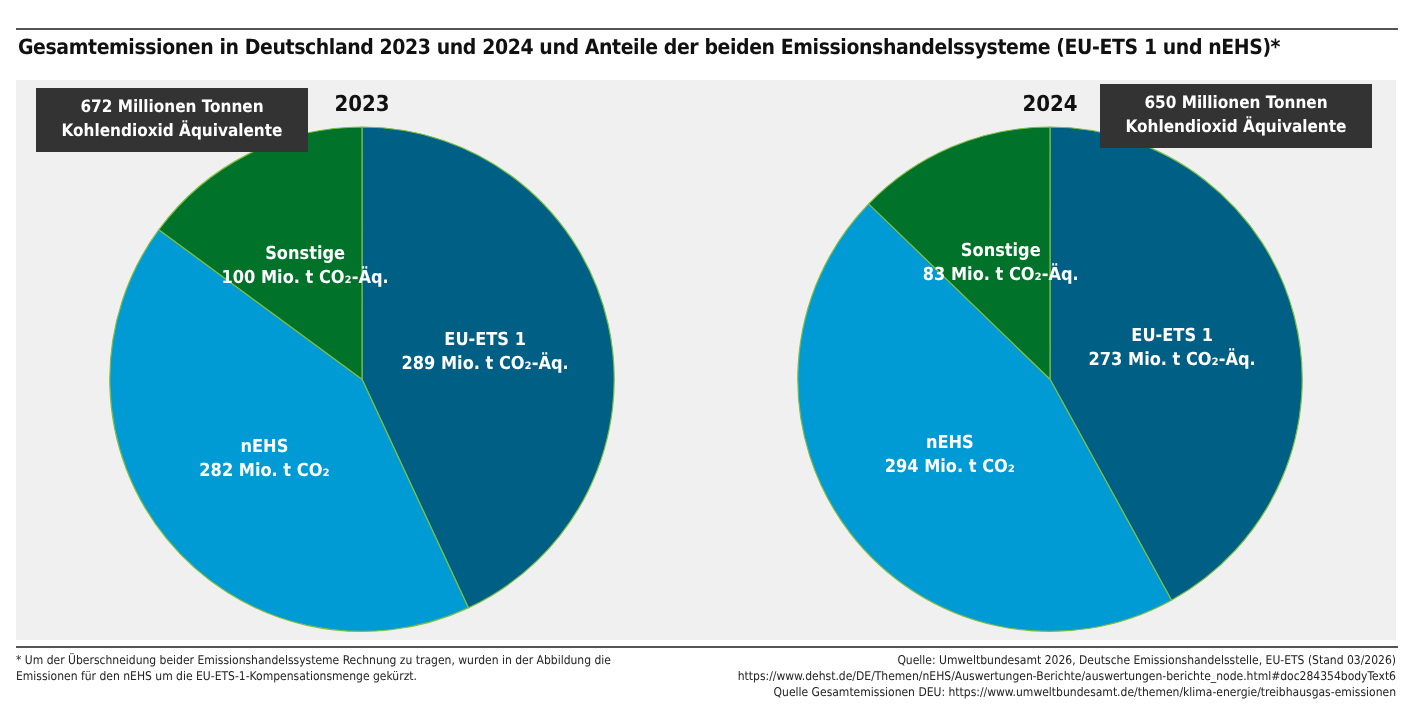 The image size is (1414, 708). What do you see at coordinates (265, 471) in the screenshot?
I see `data-label: 282 Mio. t CO₂` at bounding box center [265, 471].